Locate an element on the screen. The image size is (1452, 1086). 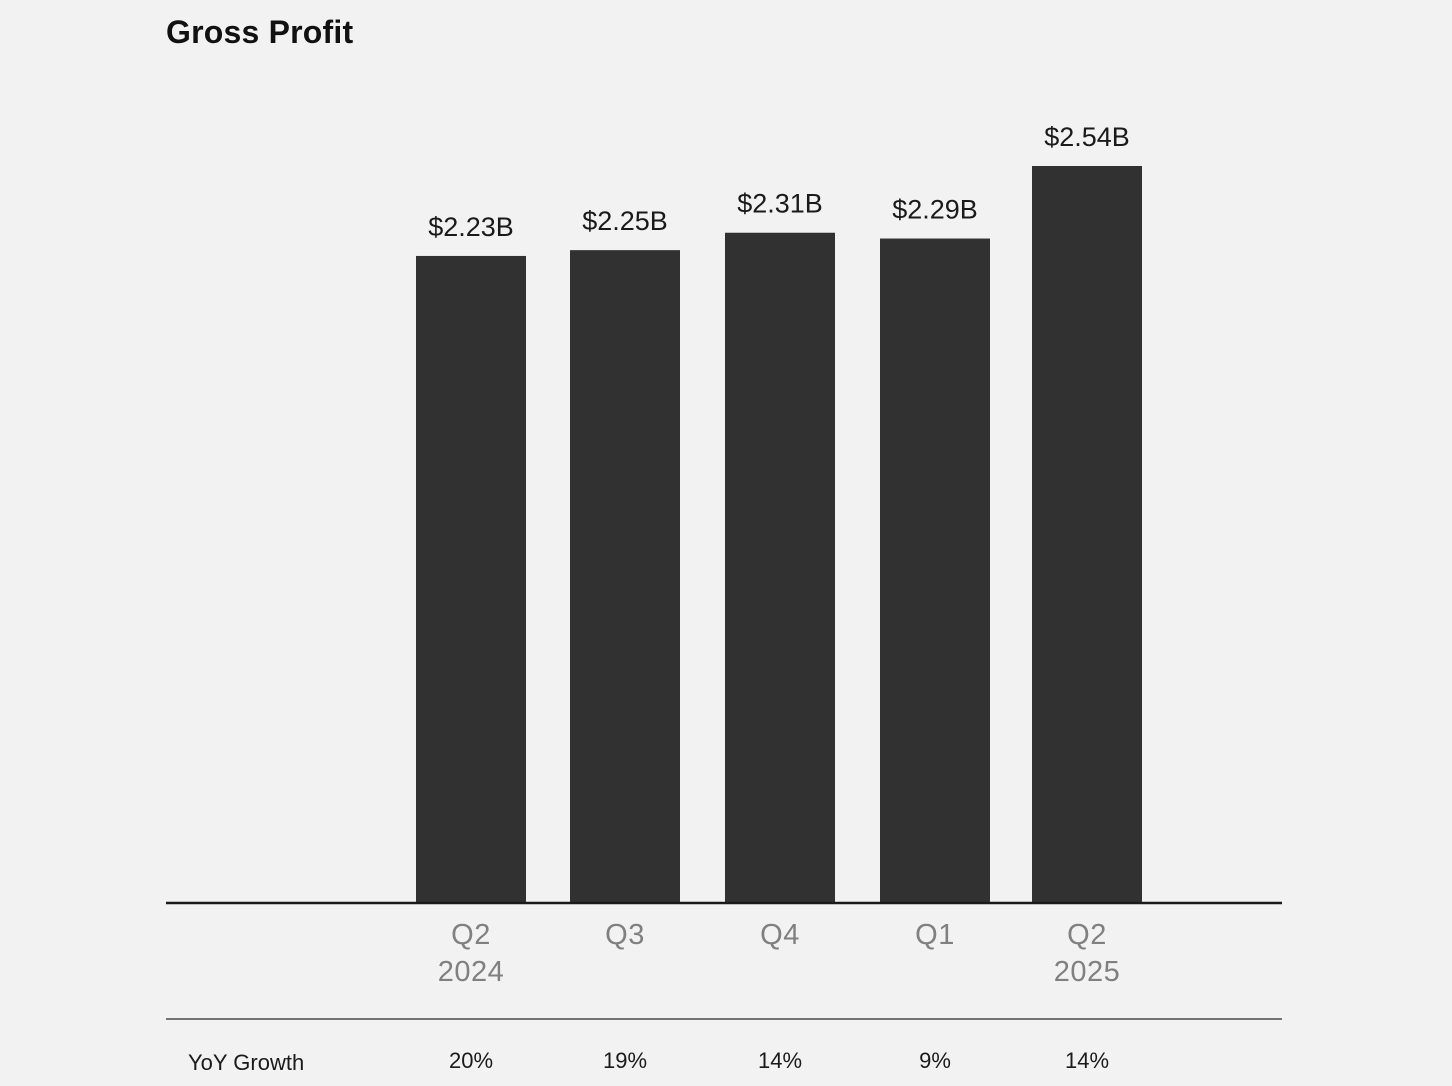
growth-value: 20% is located at coordinates (471, 1060).